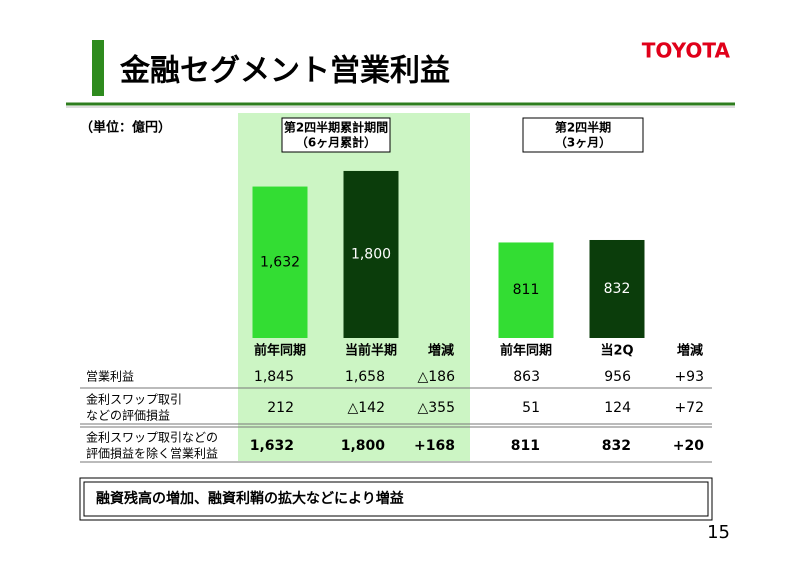 Image resolution: width=800 pixels, height=566 pixels. Describe the element at coordinates (336, 142) in the screenshot. I see `chart-subtitle: （6ヶ月累計）` at that location.